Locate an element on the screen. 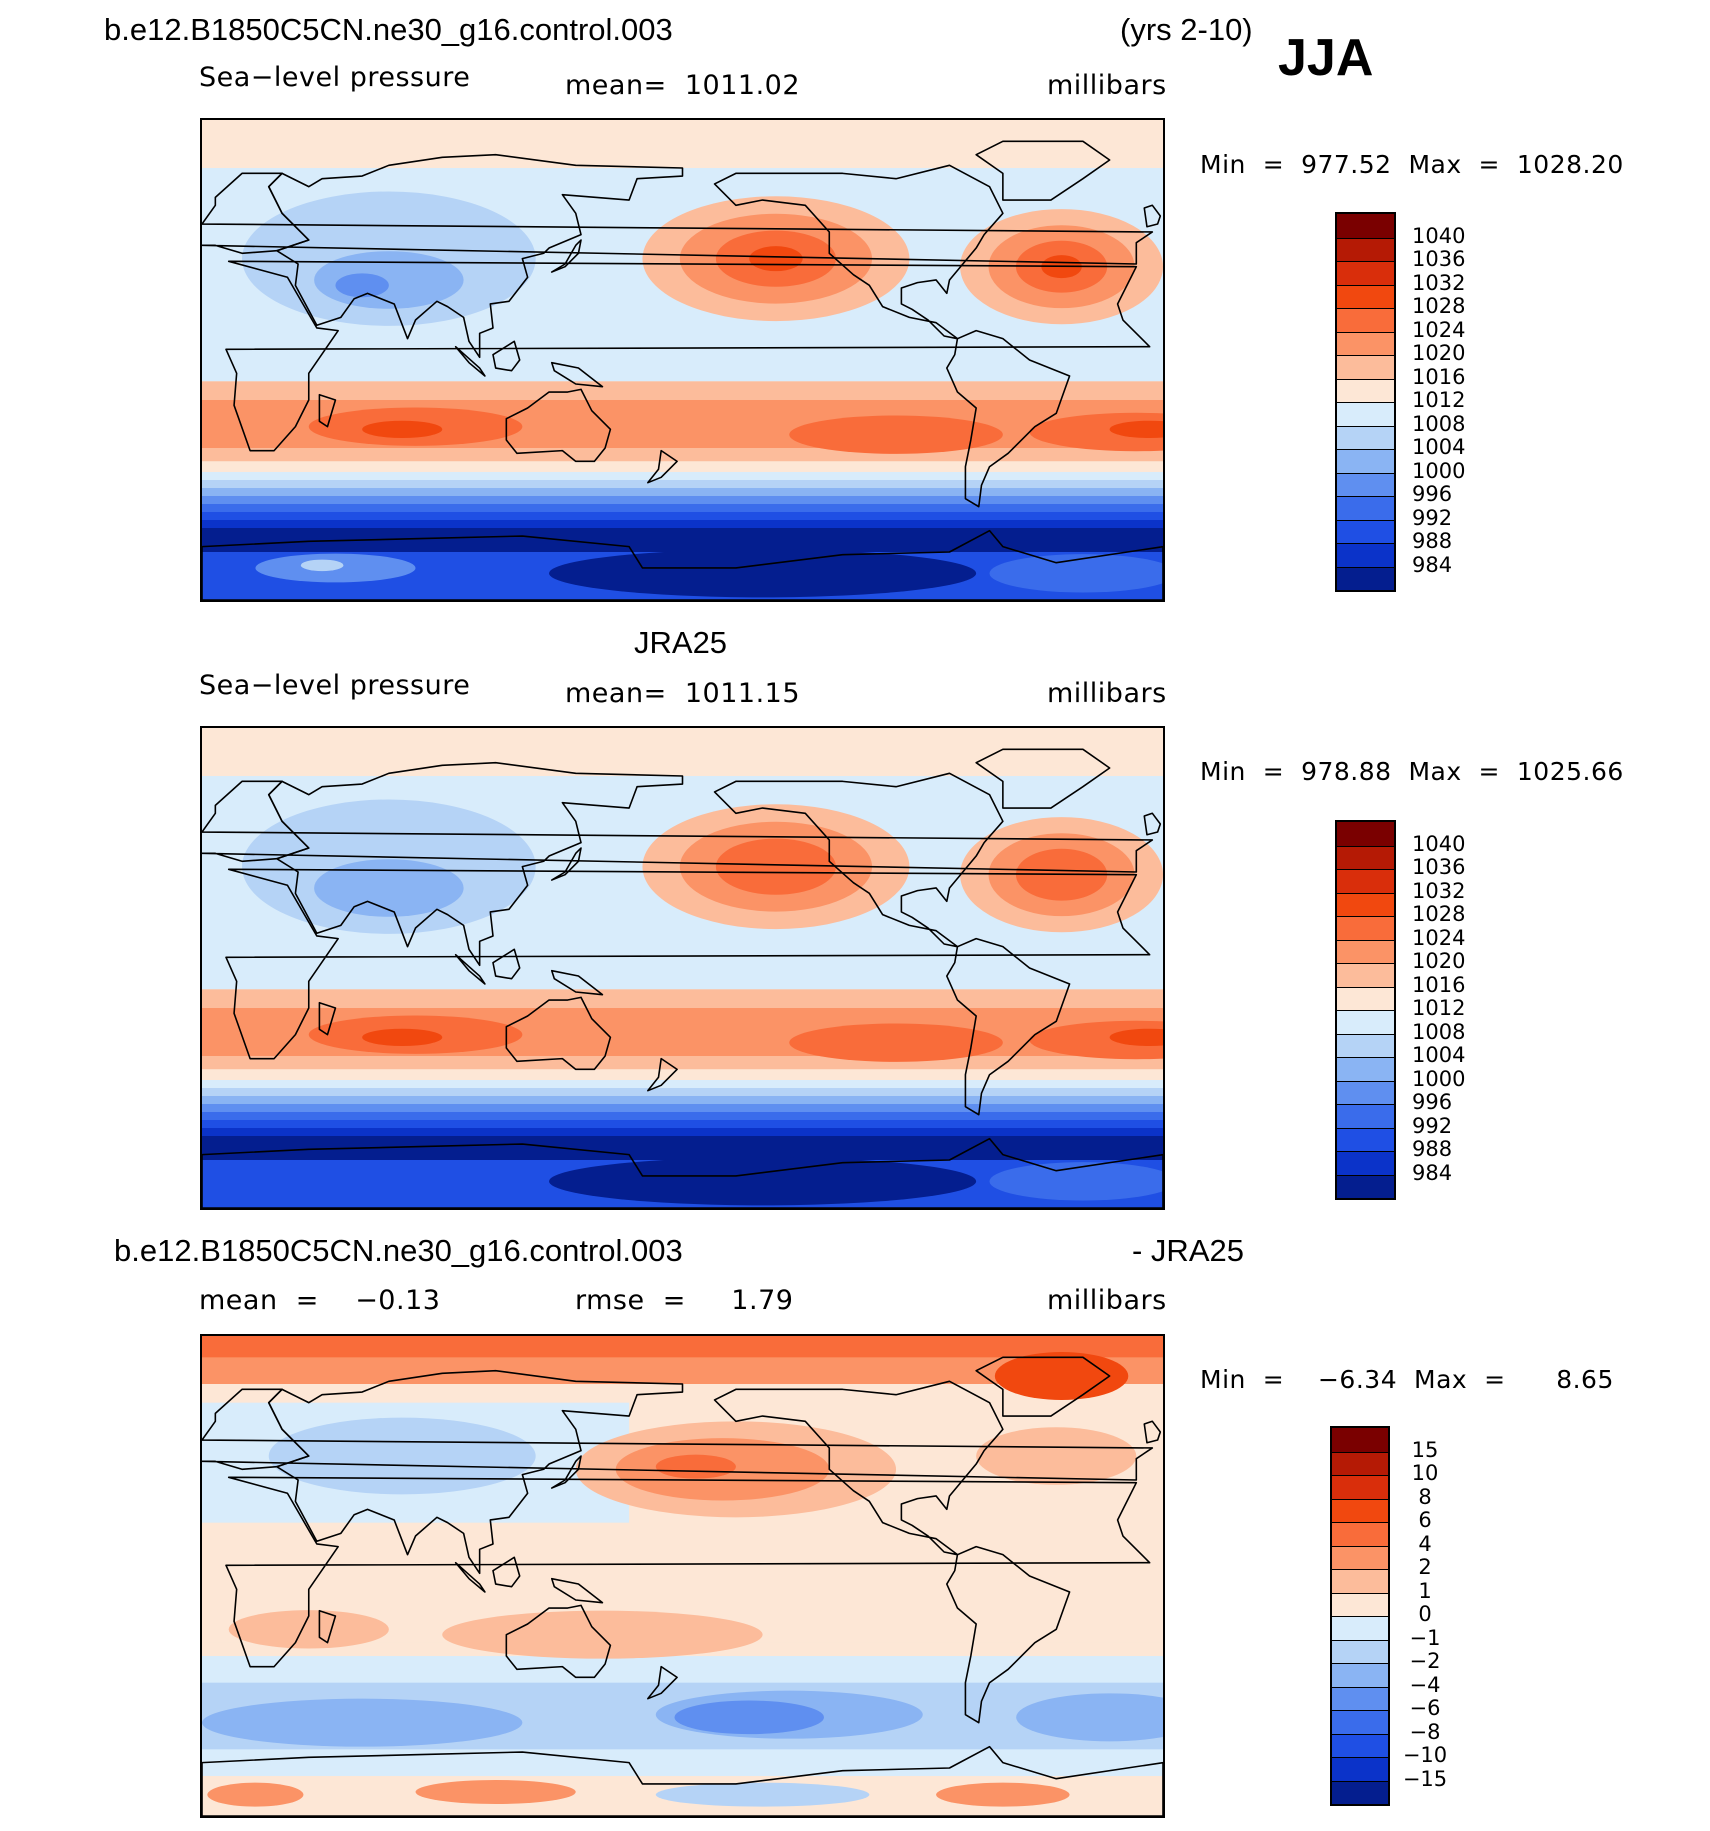  colorbar-tick-label: −1 is located at coordinates (1425, 1637).